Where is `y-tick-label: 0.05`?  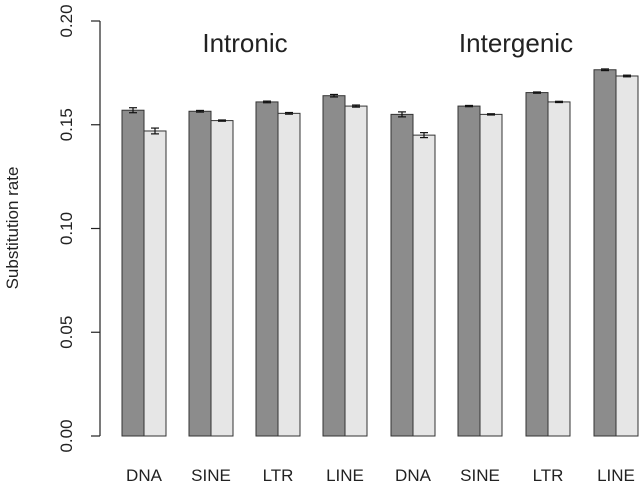 y-tick-label: 0.05 is located at coordinates (66, 332).